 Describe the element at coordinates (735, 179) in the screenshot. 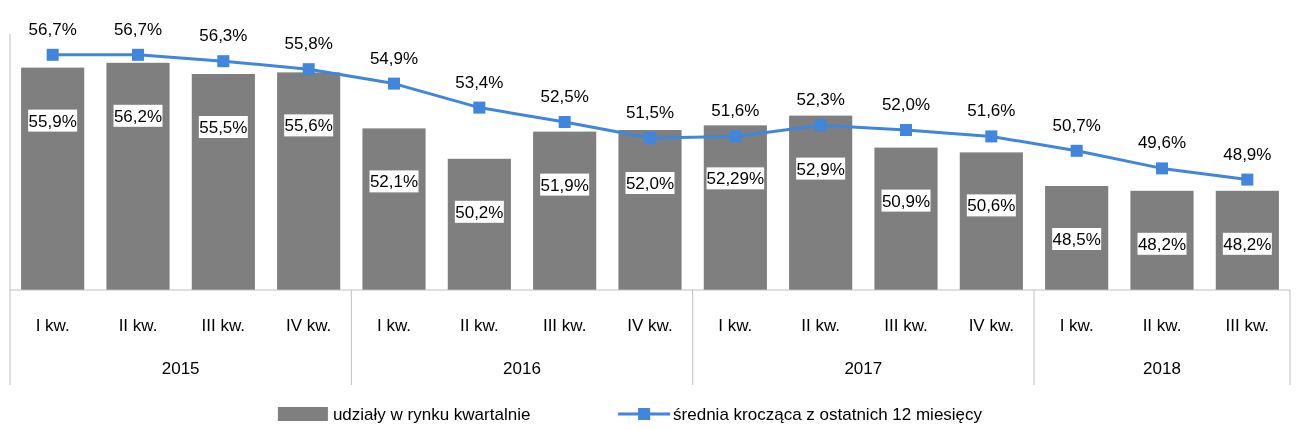

I see `data-label: 52,29%` at that location.